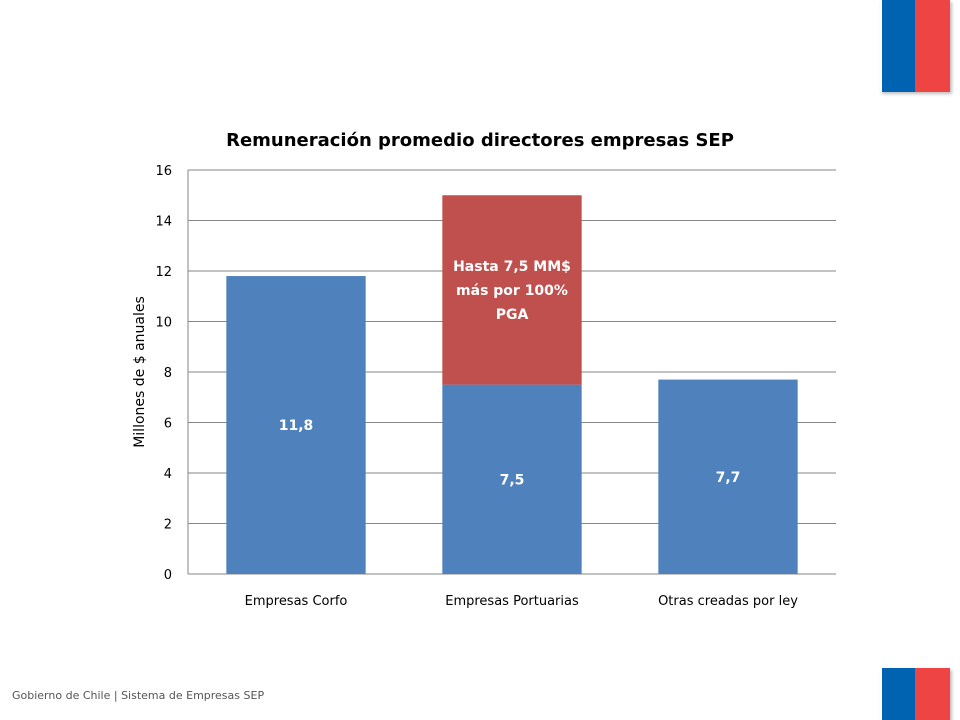 Image resolution: width=960 pixels, height=720 pixels. I want to click on y-tick-label: 12, so click(163, 272).